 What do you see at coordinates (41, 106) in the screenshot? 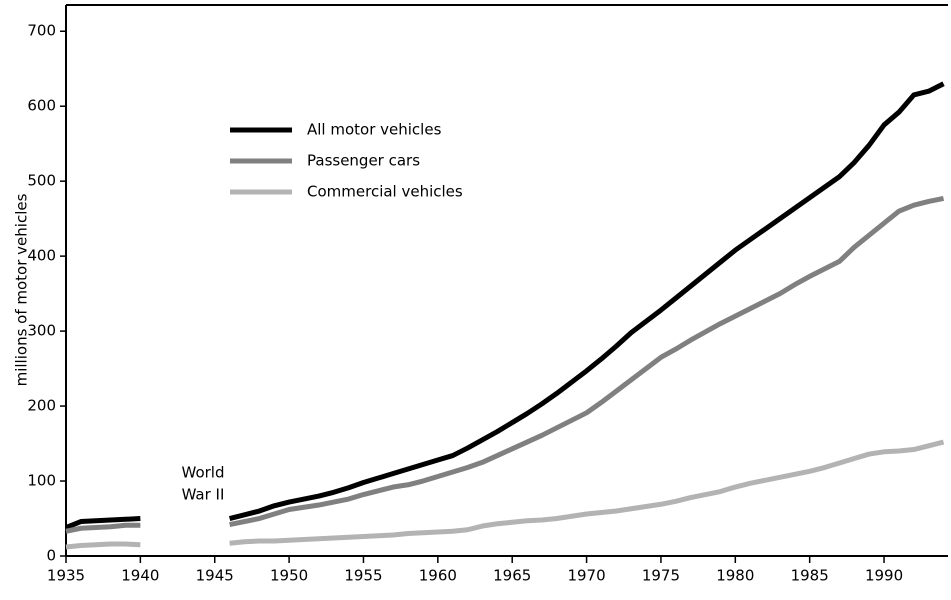
I see `y-tick-label: 600` at bounding box center [41, 106].